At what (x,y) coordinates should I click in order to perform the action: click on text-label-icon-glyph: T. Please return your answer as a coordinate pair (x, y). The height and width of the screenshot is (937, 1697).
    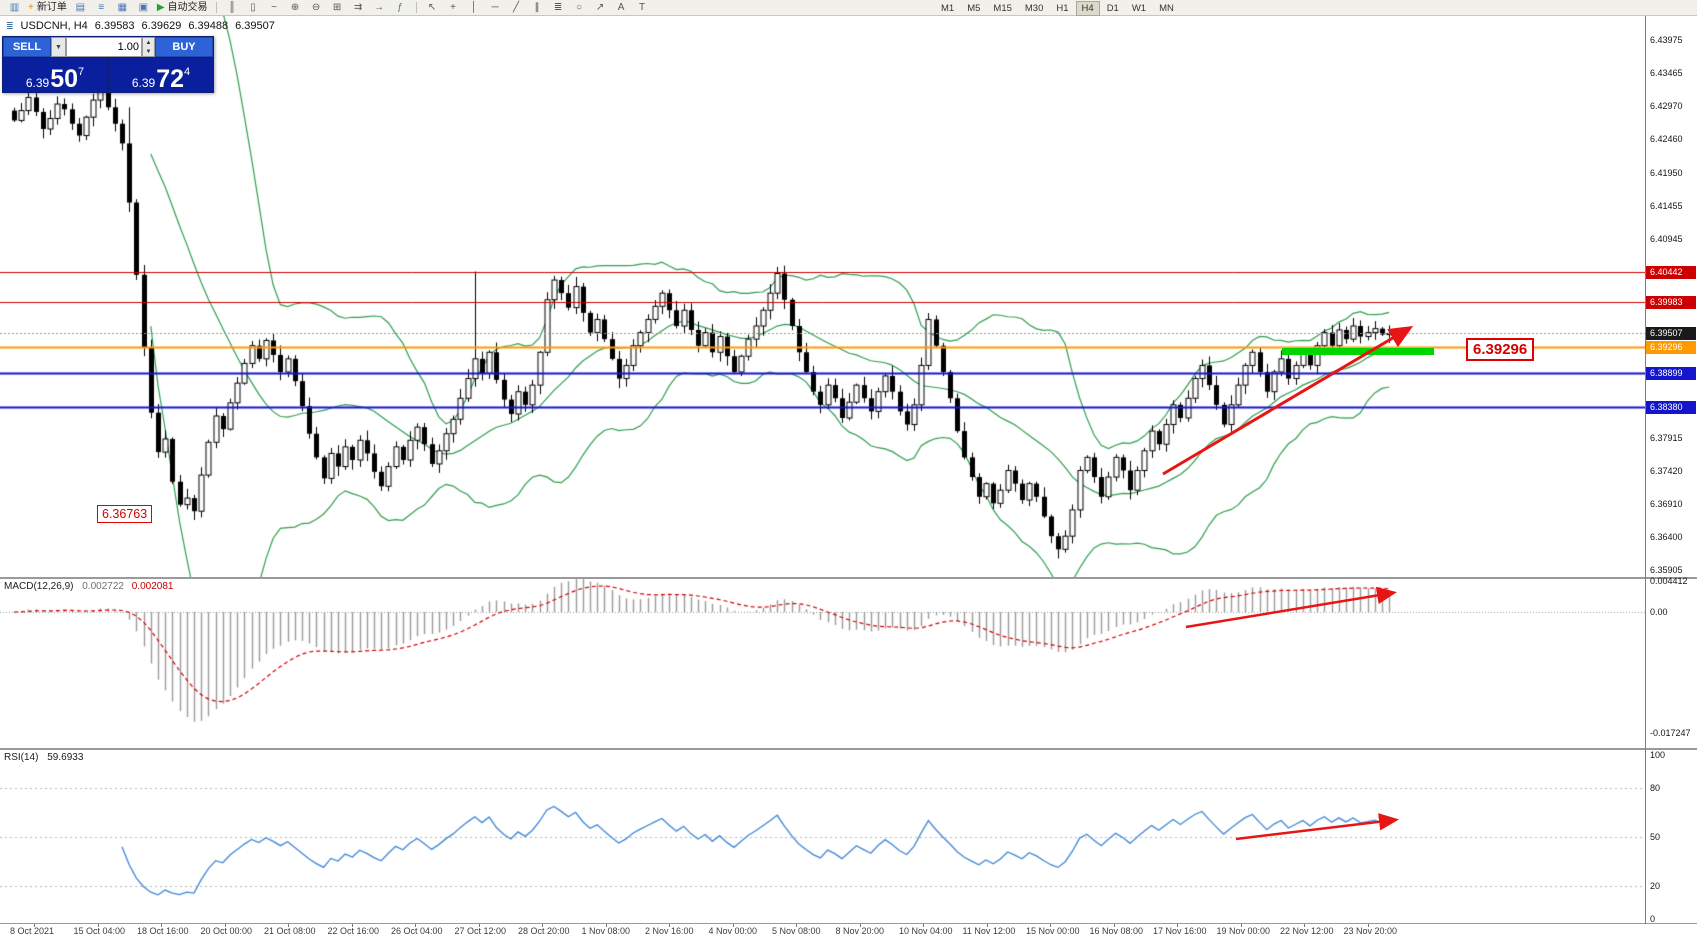
    Looking at the image, I should click on (642, 7).